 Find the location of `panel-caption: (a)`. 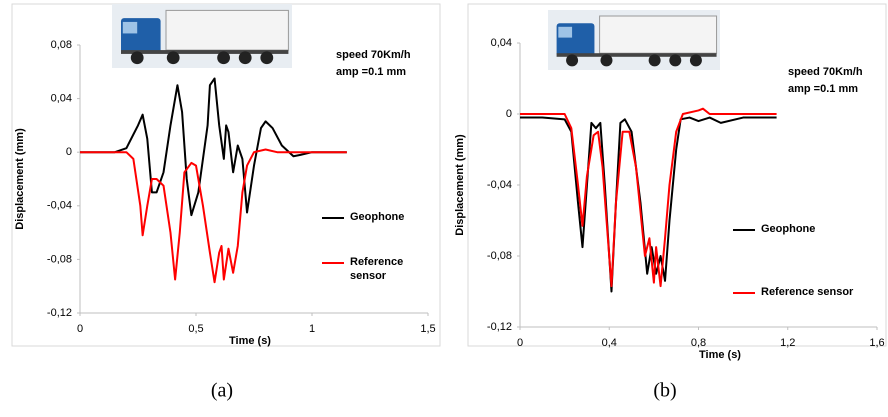

panel-caption: (a) is located at coordinates (222, 391).